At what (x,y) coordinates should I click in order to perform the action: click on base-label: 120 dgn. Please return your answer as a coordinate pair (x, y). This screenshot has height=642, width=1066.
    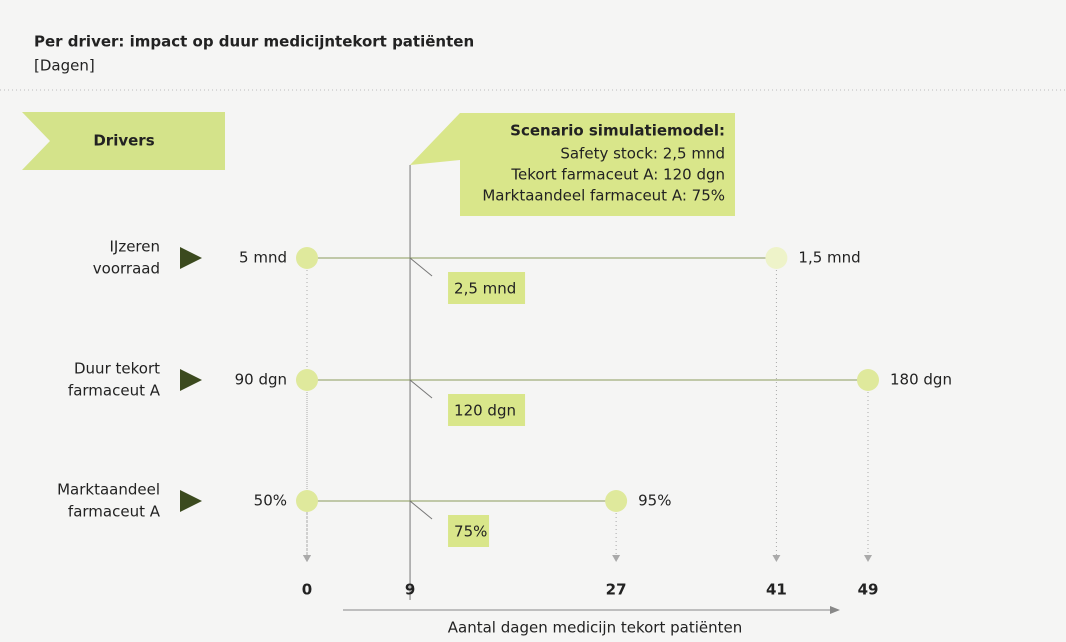
    Looking at the image, I should click on (485, 411).